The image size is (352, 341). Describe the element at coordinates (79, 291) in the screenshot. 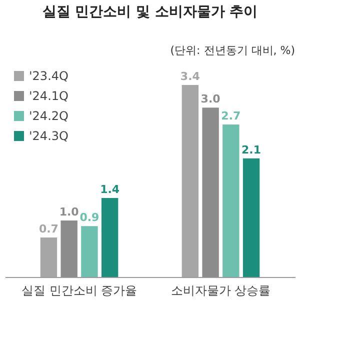

I see `x-tick-label: 실질 민간소비 증가율` at that location.